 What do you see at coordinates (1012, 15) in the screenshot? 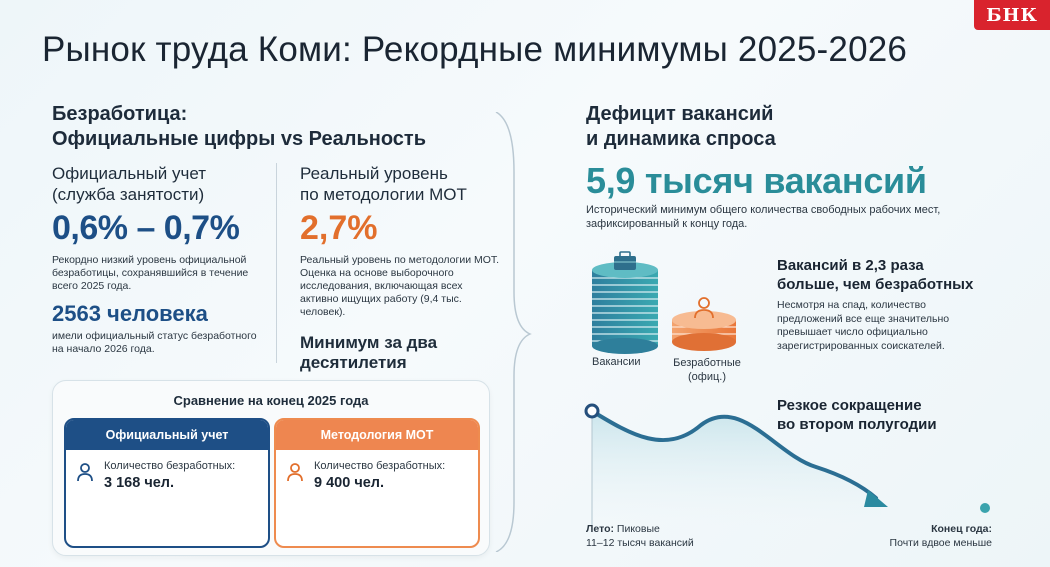
I see `brand-logo: БНК` at bounding box center [1012, 15].